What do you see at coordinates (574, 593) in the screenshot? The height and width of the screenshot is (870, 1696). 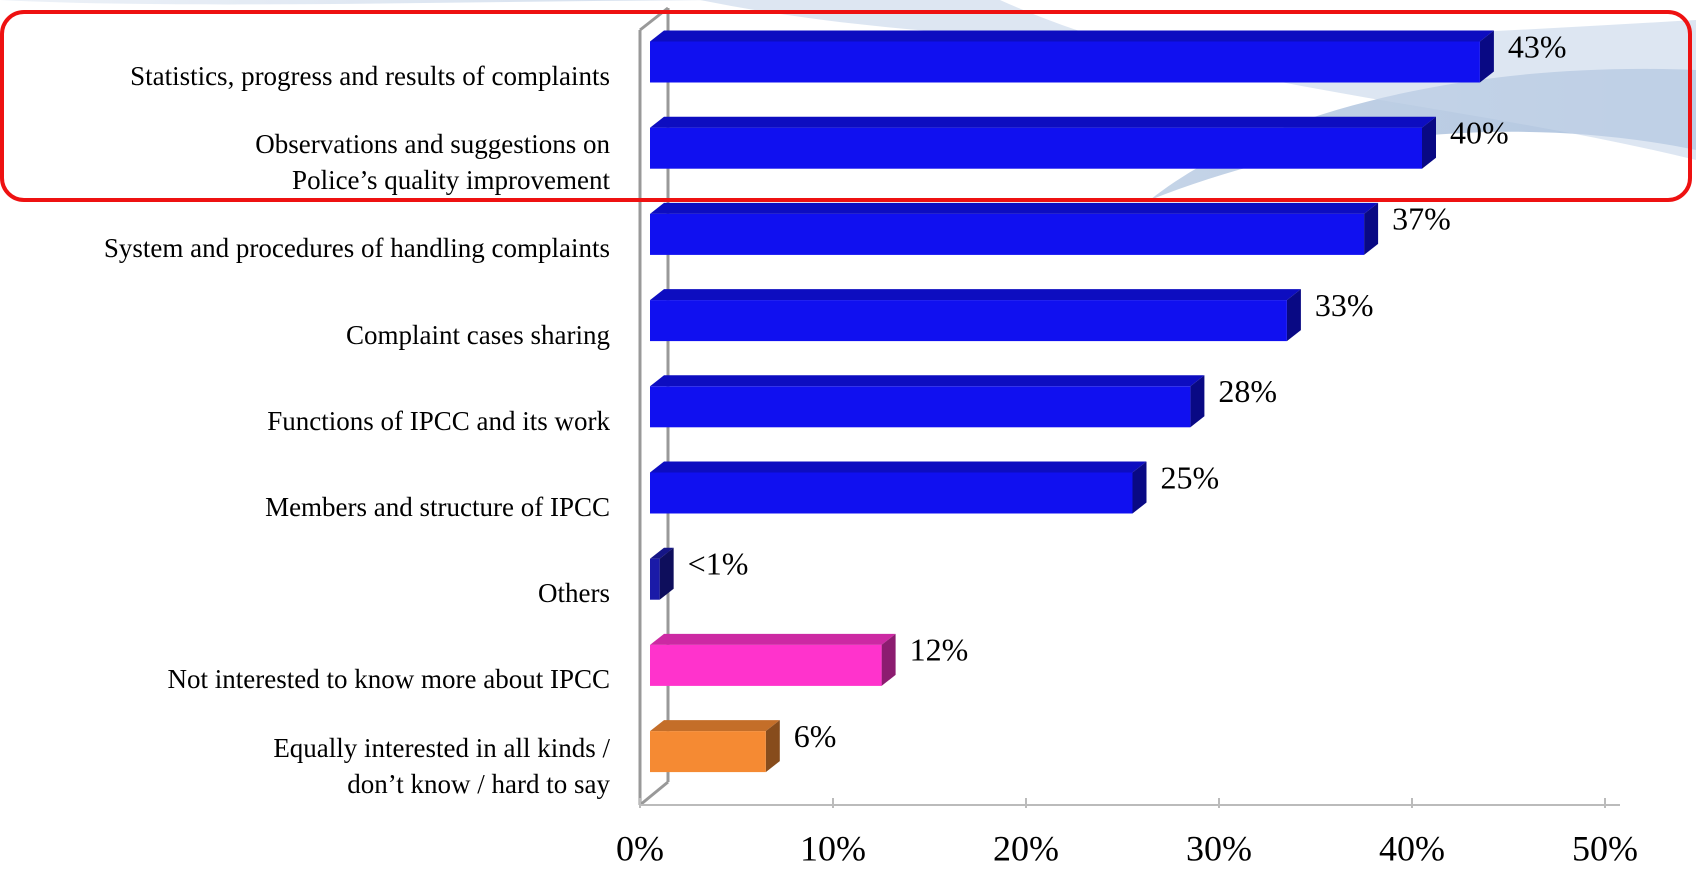 I see `category-label: Others` at bounding box center [574, 593].